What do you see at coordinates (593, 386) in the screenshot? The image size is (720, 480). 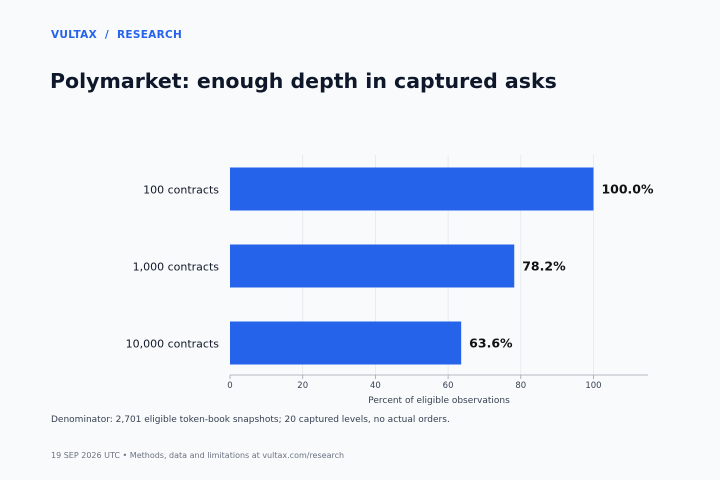 I see `x-tick-label-100: 100` at bounding box center [593, 386].